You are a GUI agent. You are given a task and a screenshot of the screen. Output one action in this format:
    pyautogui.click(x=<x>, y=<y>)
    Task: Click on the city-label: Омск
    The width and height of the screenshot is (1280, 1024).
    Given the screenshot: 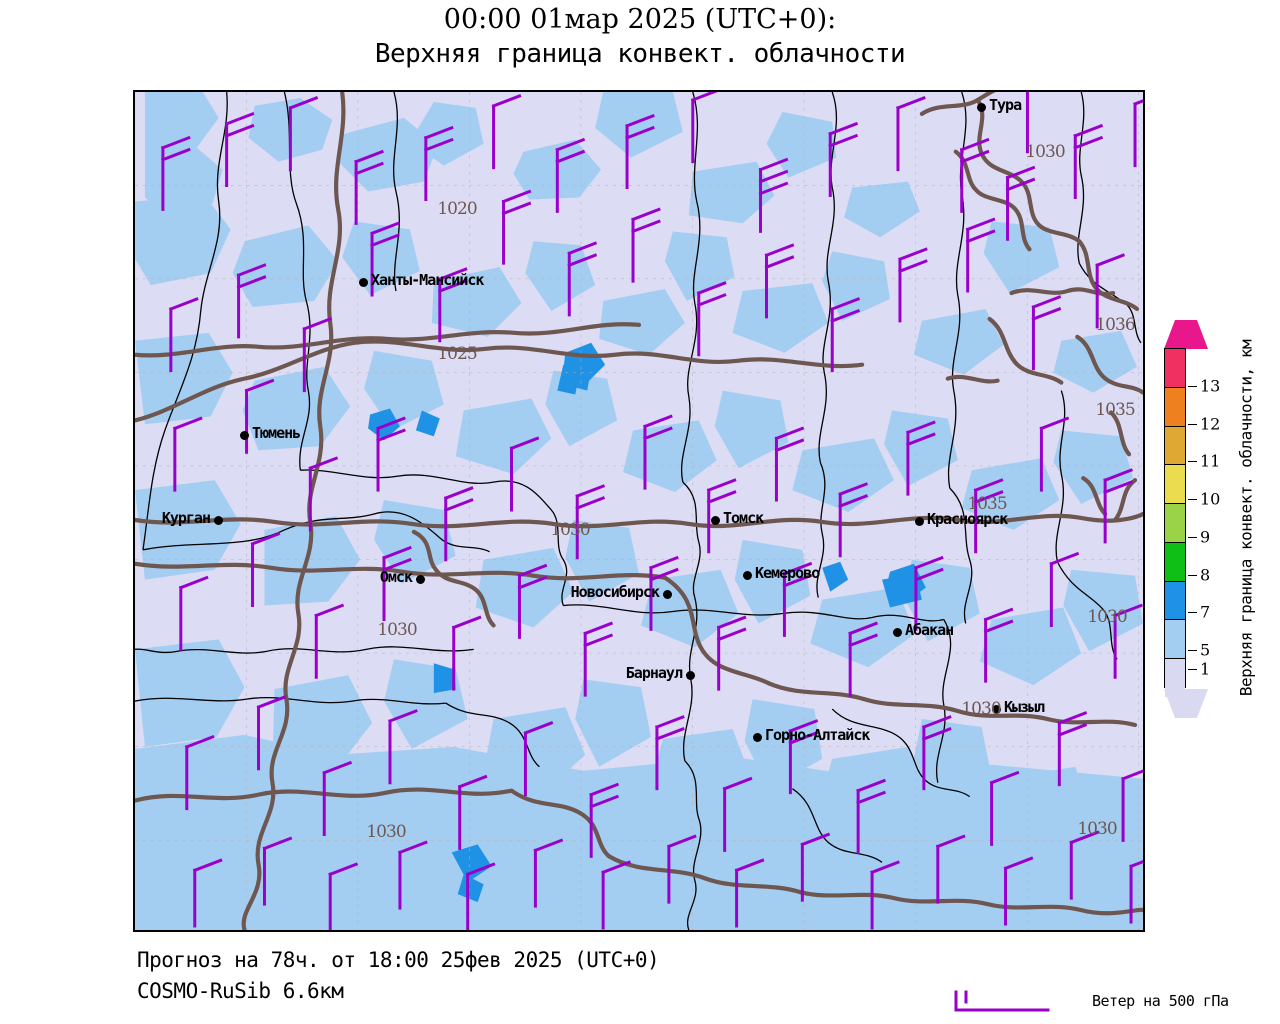 What is the action you would take?
    pyautogui.click(x=396, y=577)
    